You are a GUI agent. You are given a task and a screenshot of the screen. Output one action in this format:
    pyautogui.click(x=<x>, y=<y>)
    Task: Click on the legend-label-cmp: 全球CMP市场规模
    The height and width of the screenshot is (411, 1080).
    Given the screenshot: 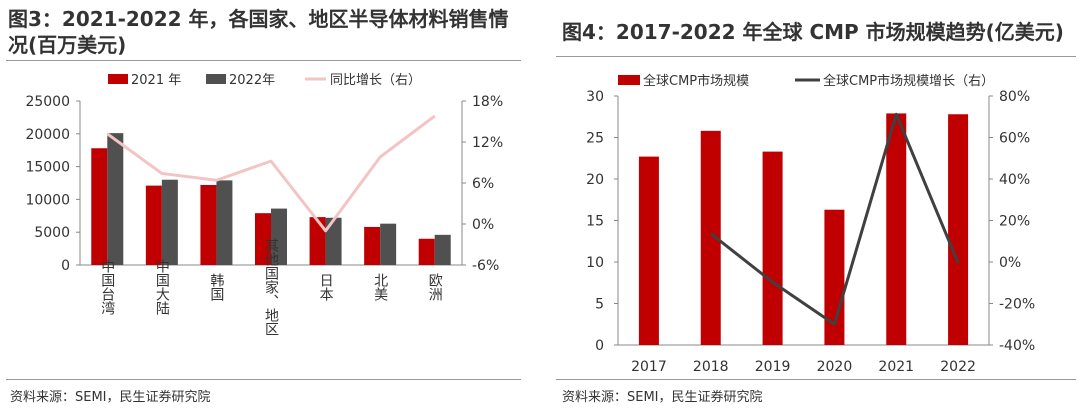 What is the action you would take?
    pyautogui.click(x=696, y=81)
    